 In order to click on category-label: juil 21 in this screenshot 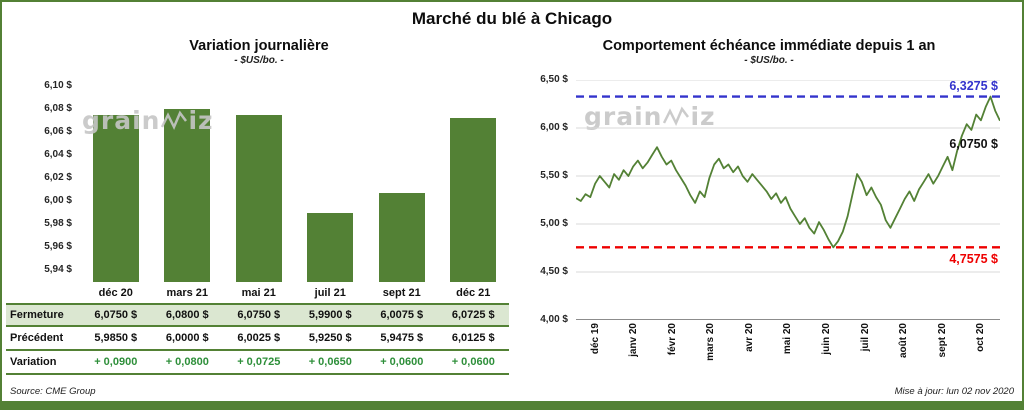, I will do `click(330, 293)`.